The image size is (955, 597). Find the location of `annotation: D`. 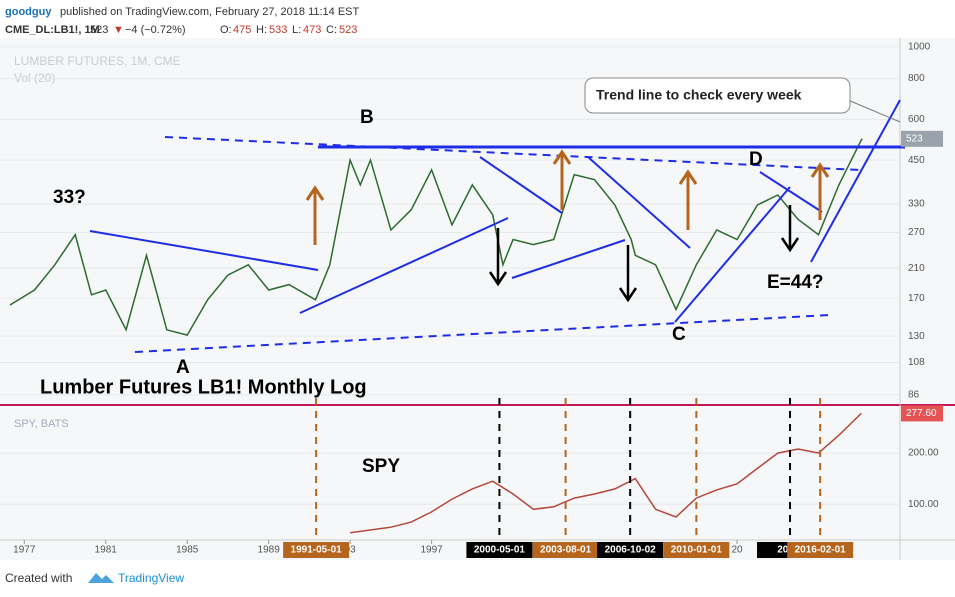

annotation: D is located at coordinates (756, 159).